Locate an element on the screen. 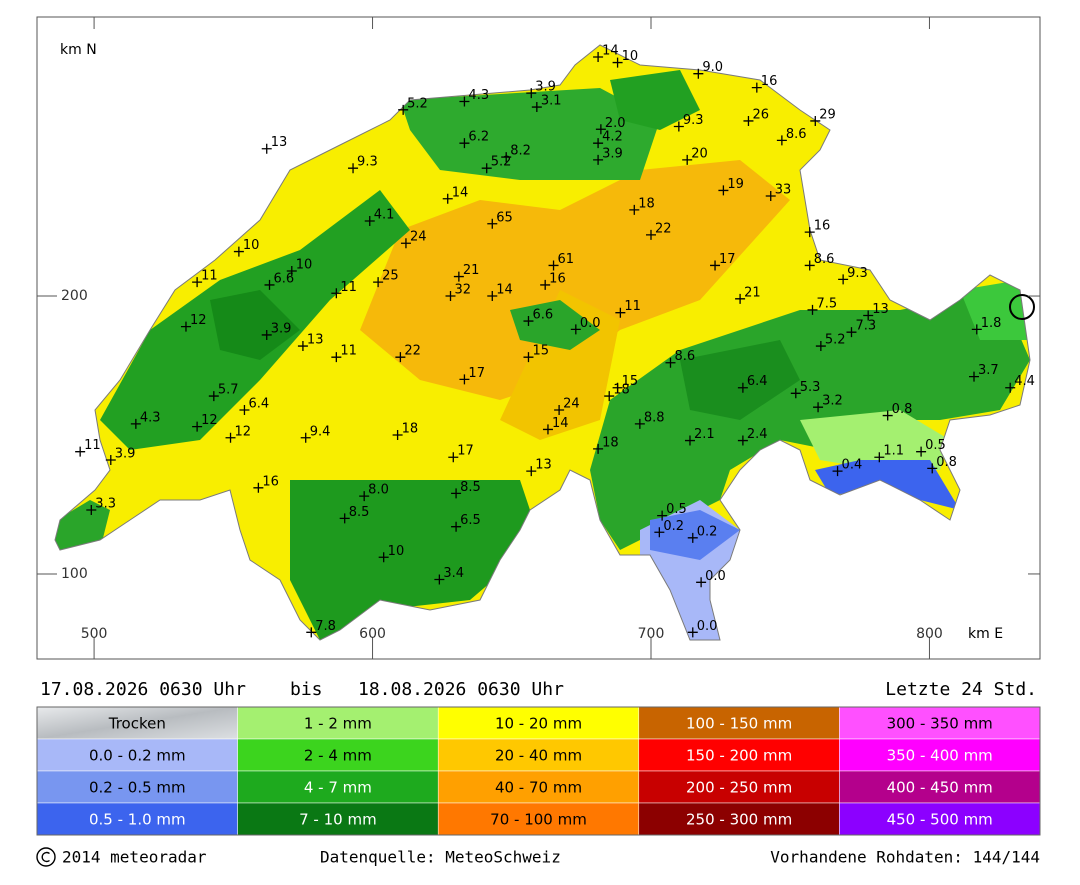 This screenshot has height=885, width=1080. y-axis-label: km N is located at coordinates (78, 50).